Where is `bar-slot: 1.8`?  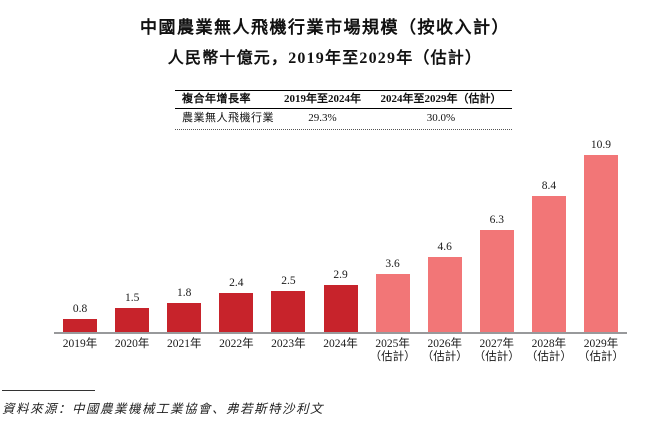
bar-slot: 1.8 is located at coordinates (184, 309).